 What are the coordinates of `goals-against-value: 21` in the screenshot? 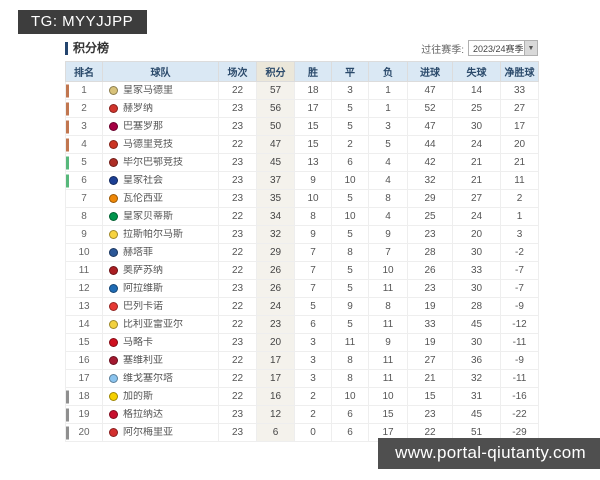 It's located at (476, 180).